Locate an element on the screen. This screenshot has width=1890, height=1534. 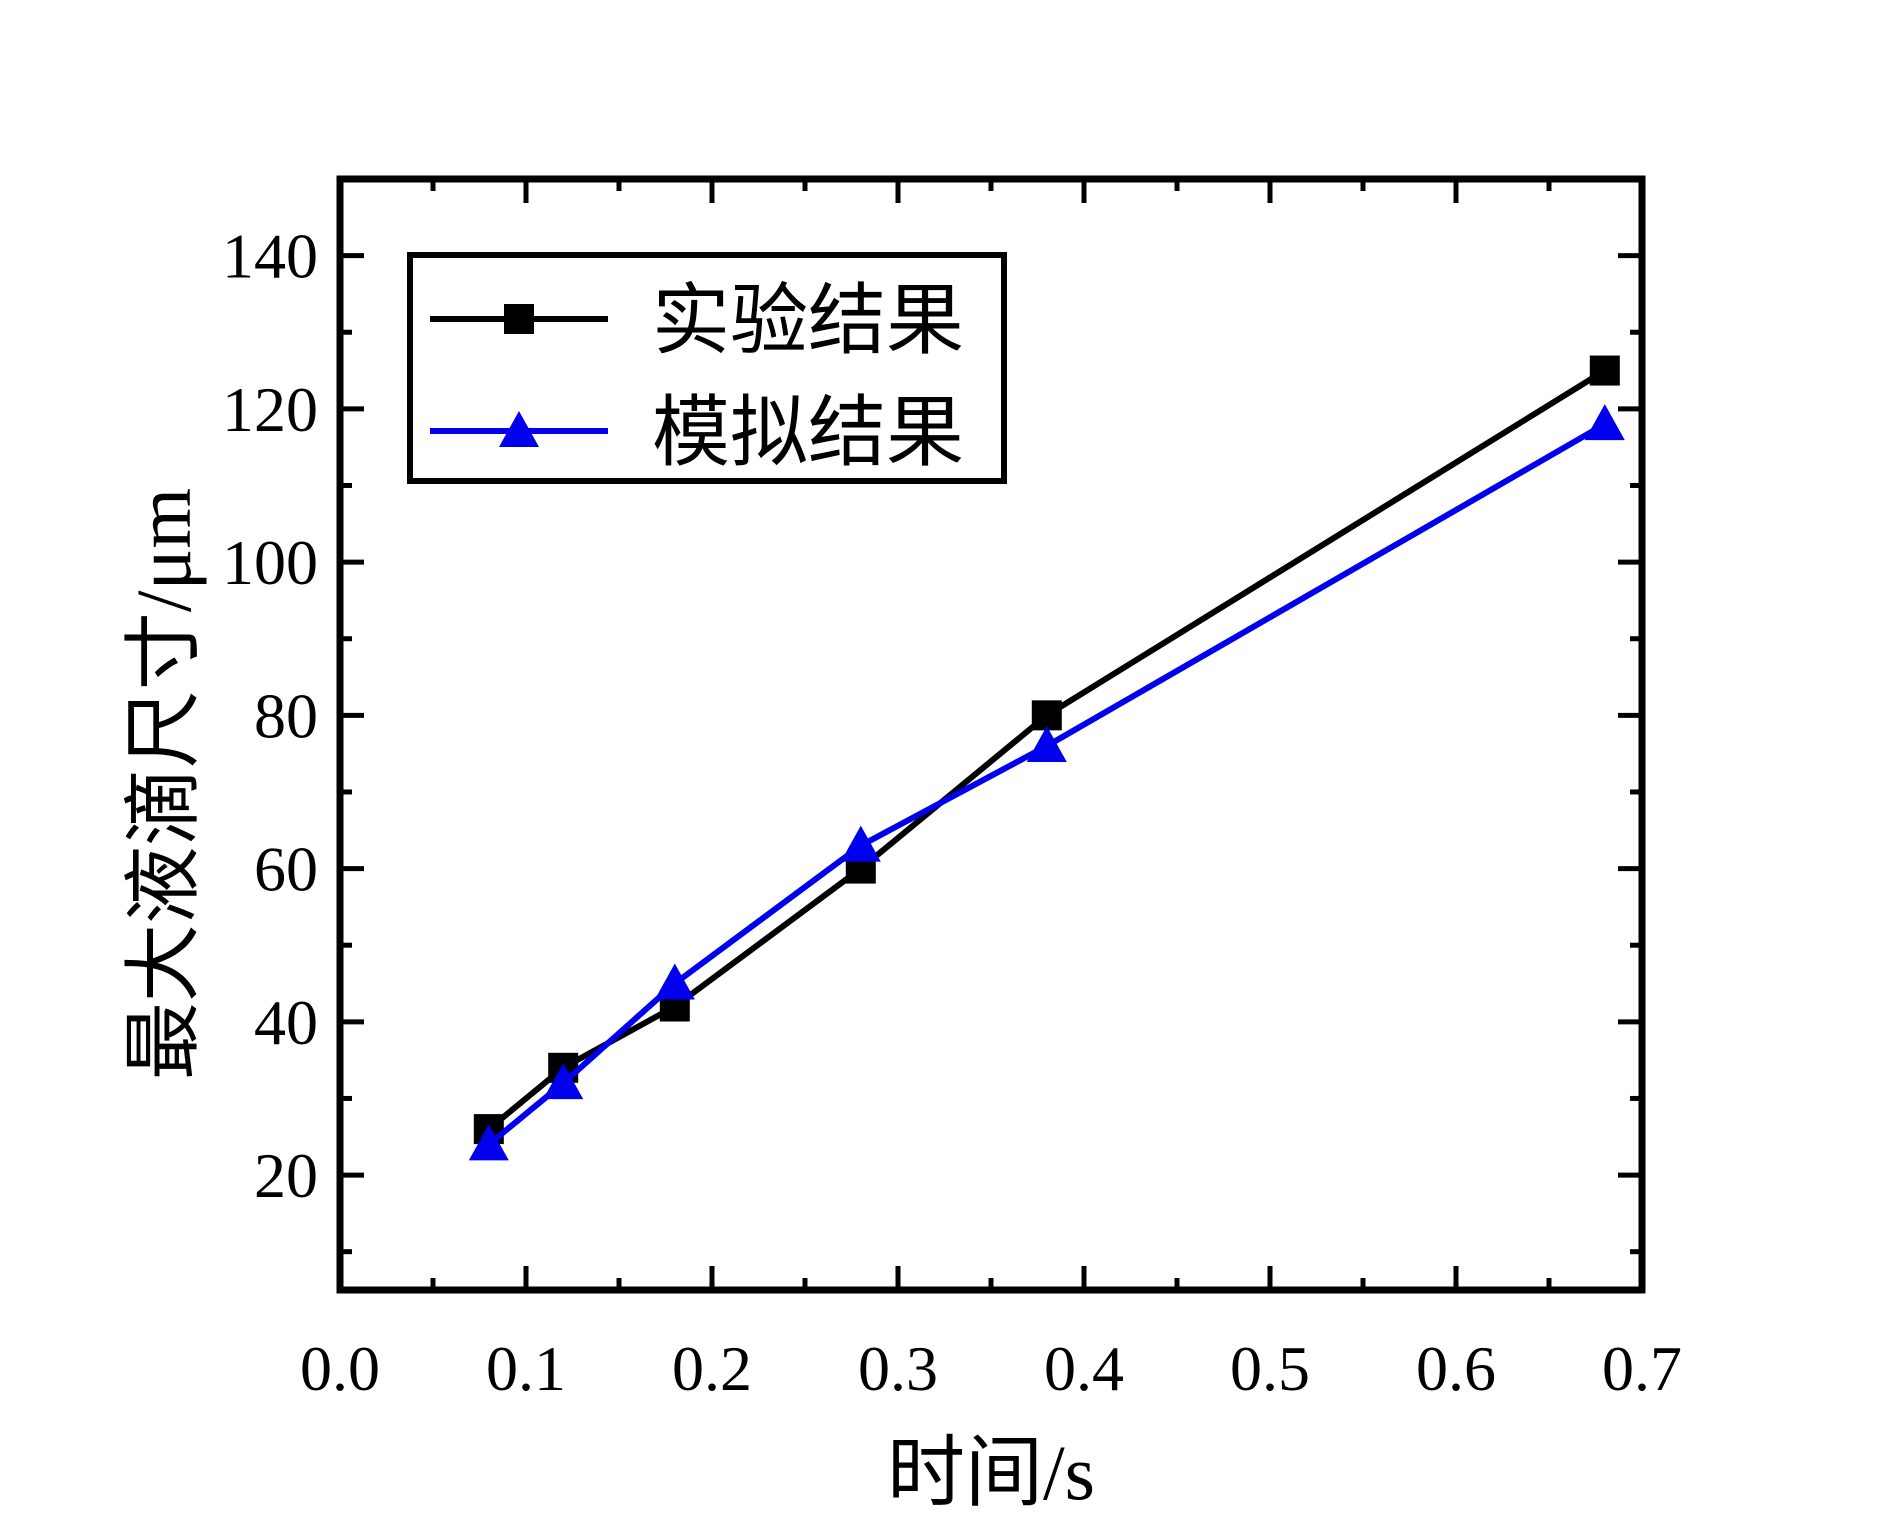
x-tick-label: 0.7 is located at coordinates (1642, 1368).